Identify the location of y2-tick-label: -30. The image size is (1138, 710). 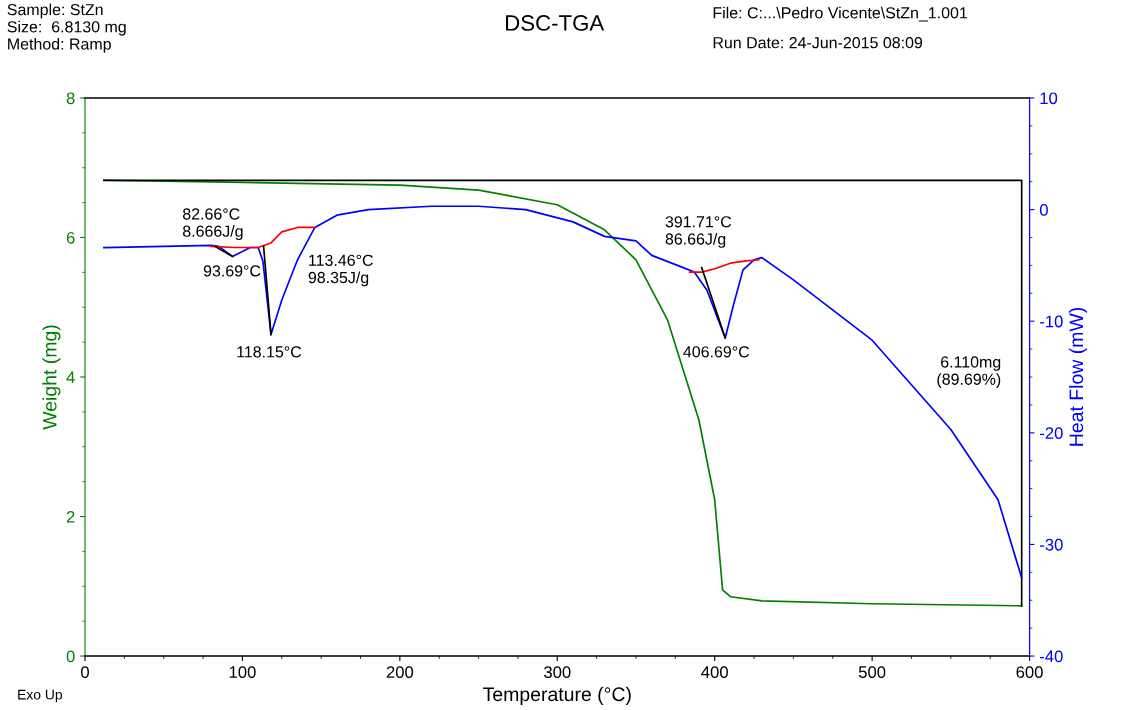
(1051, 544).